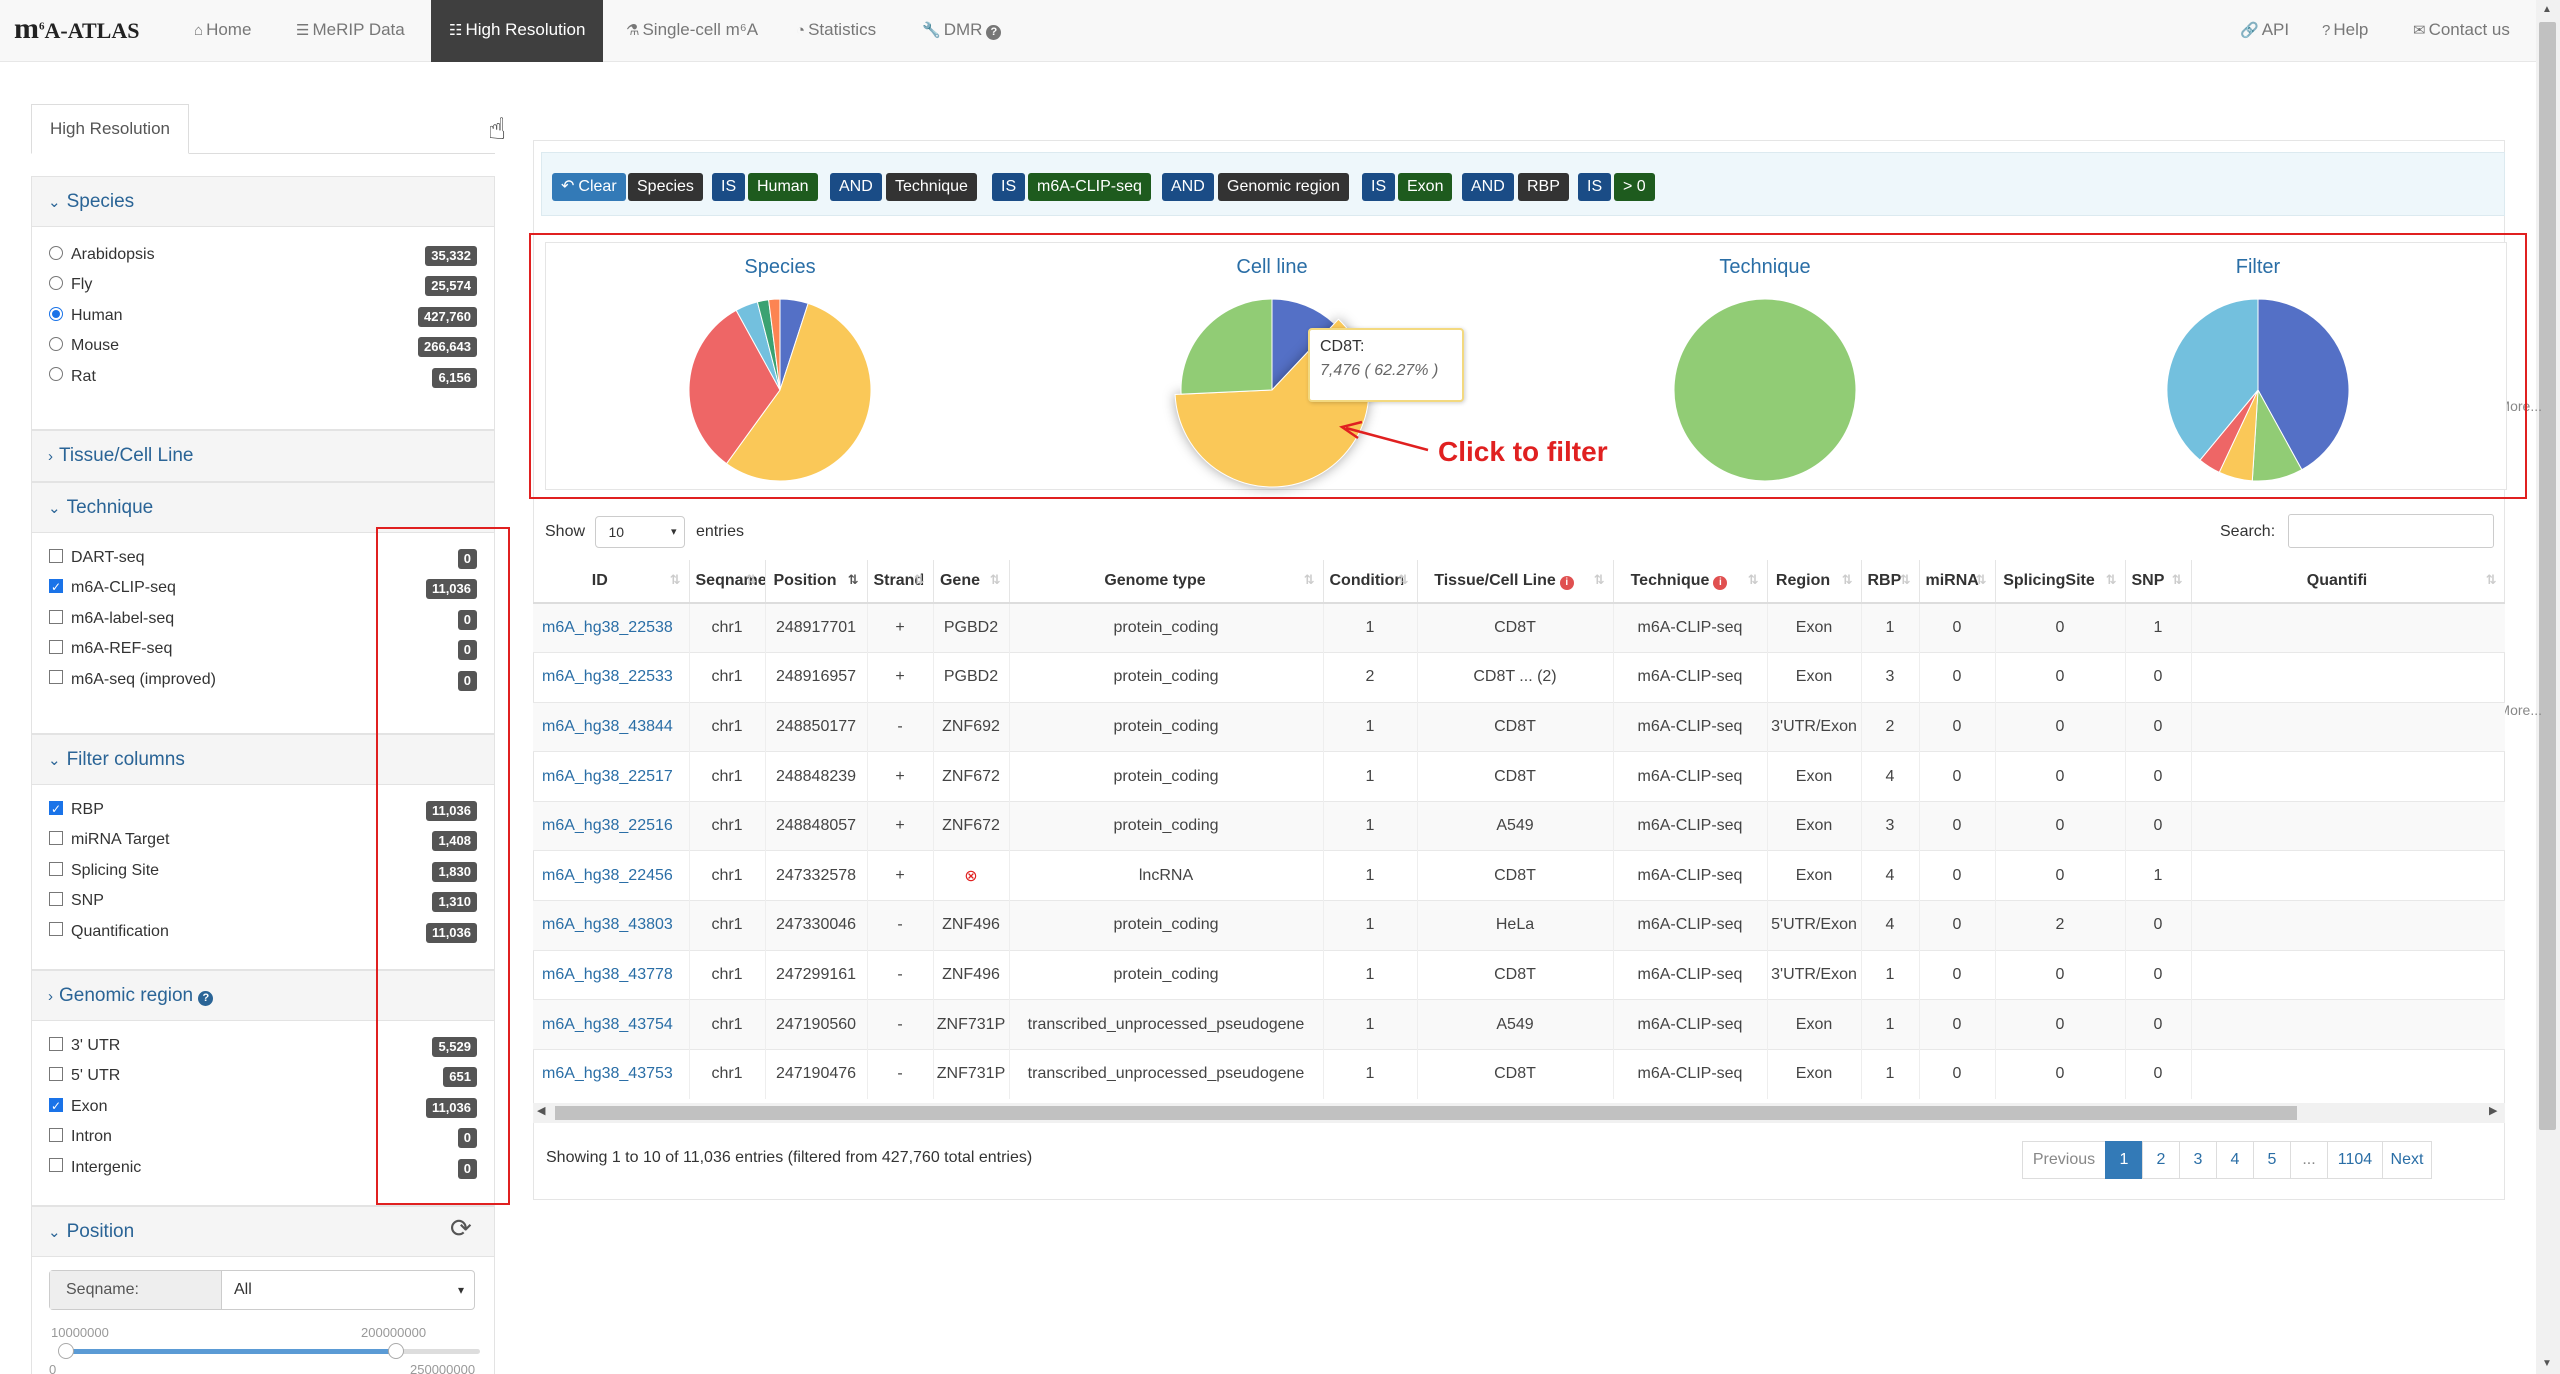 The image size is (2560, 1374). I want to click on refresh-icon: ⟳, so click(461, 1228).